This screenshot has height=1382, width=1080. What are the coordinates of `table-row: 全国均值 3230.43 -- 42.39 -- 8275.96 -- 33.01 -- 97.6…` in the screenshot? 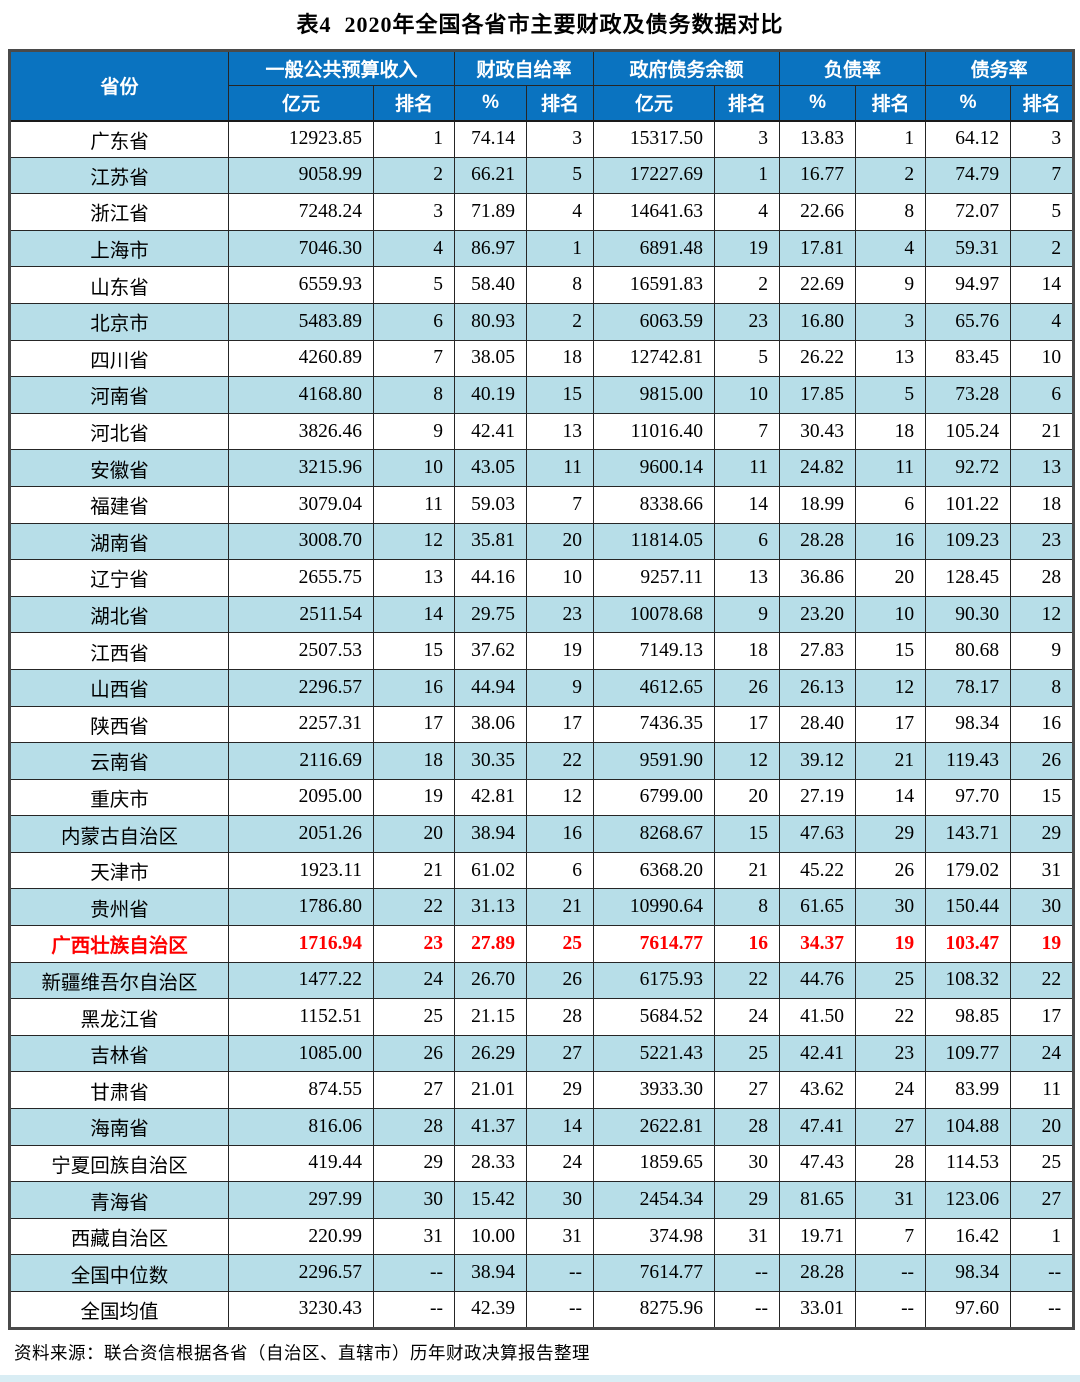 It's located at (542, 1310).